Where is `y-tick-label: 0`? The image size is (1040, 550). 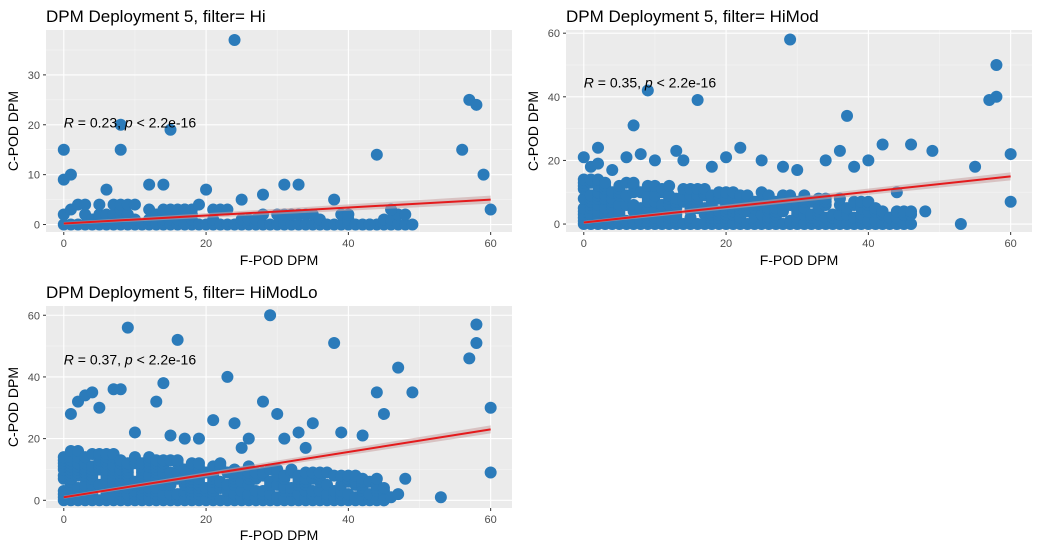 y-tick-label: 0 is located at coordinates (37, 501).